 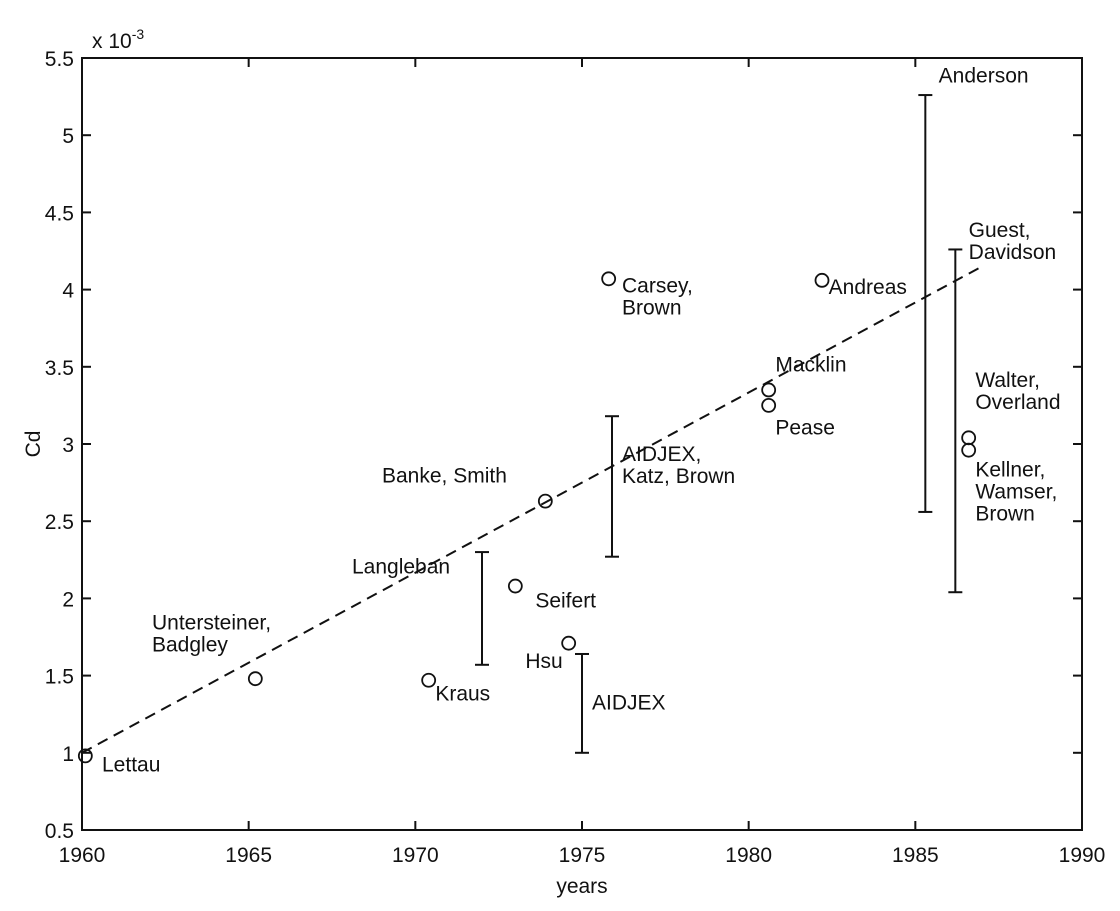 I want to click on y-tick-label: 1, so click(x=68, y=754).